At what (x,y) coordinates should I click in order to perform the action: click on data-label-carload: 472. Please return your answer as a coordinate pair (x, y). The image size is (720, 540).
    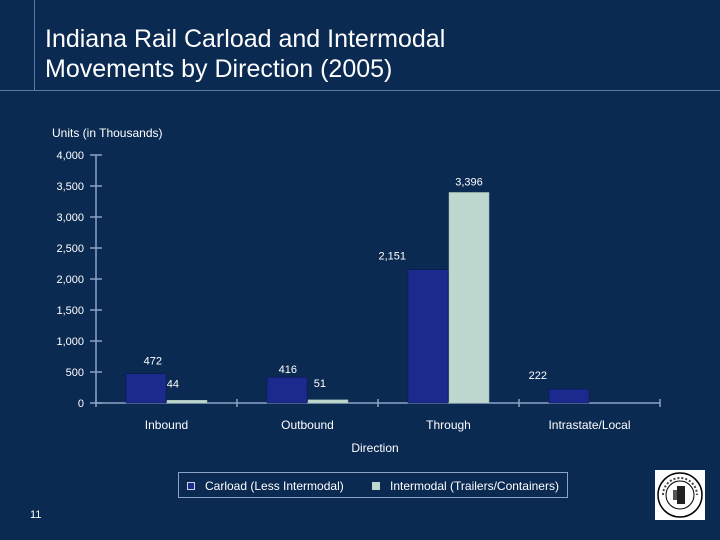
    Looking at the image, I should click on (153, 362).